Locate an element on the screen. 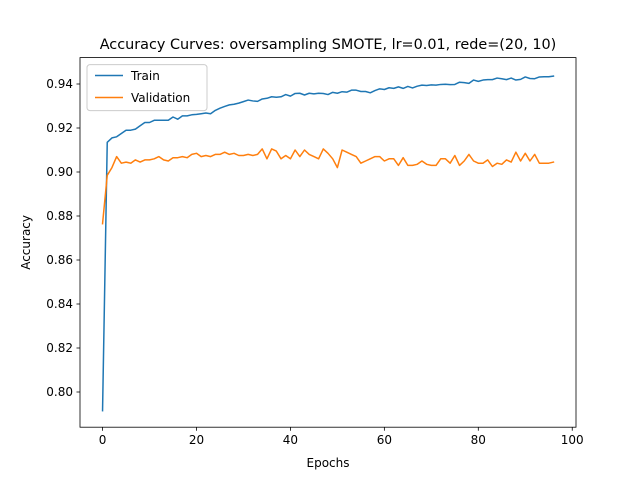 The image size is (640, 480). series-line-validation is located at coordinates (328, 186).